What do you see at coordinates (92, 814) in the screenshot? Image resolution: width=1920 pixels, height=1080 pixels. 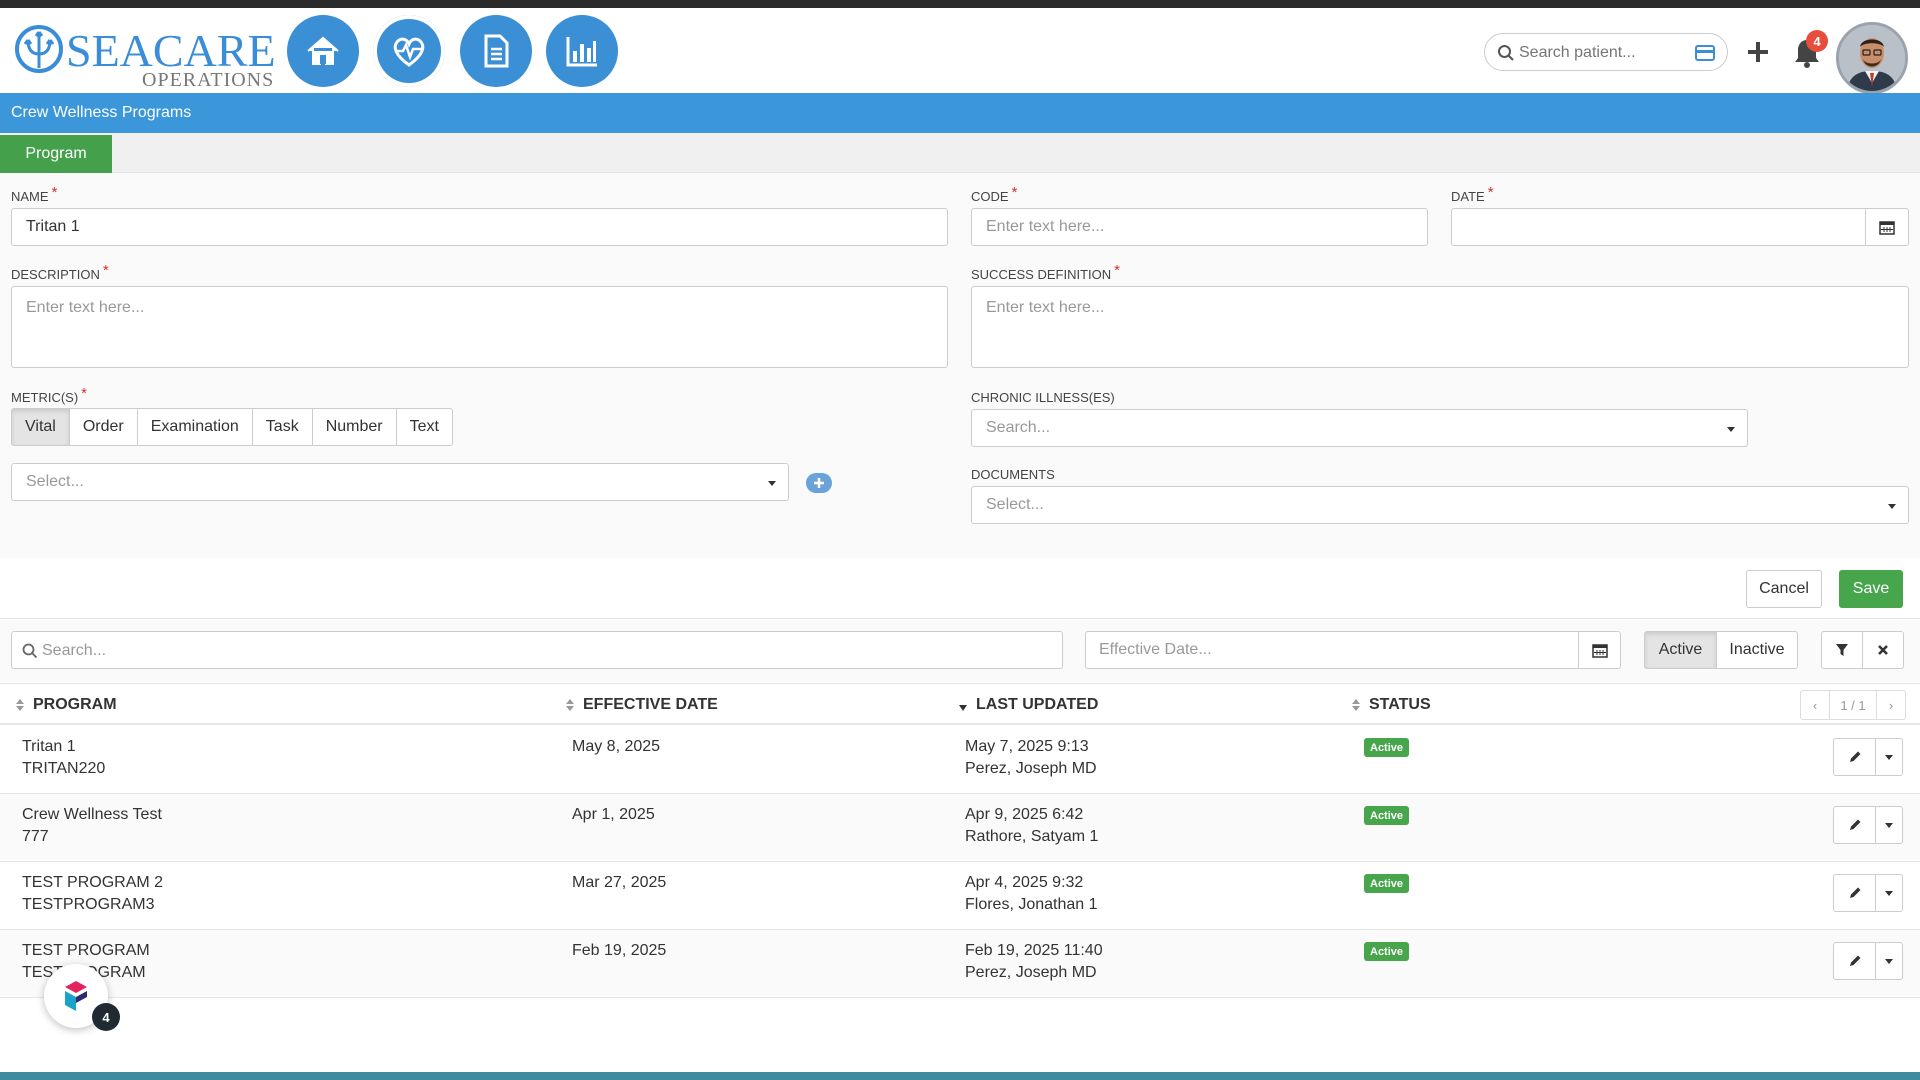 I see `program-name: Crew Wellness Test` at bounding box center [92, 814].